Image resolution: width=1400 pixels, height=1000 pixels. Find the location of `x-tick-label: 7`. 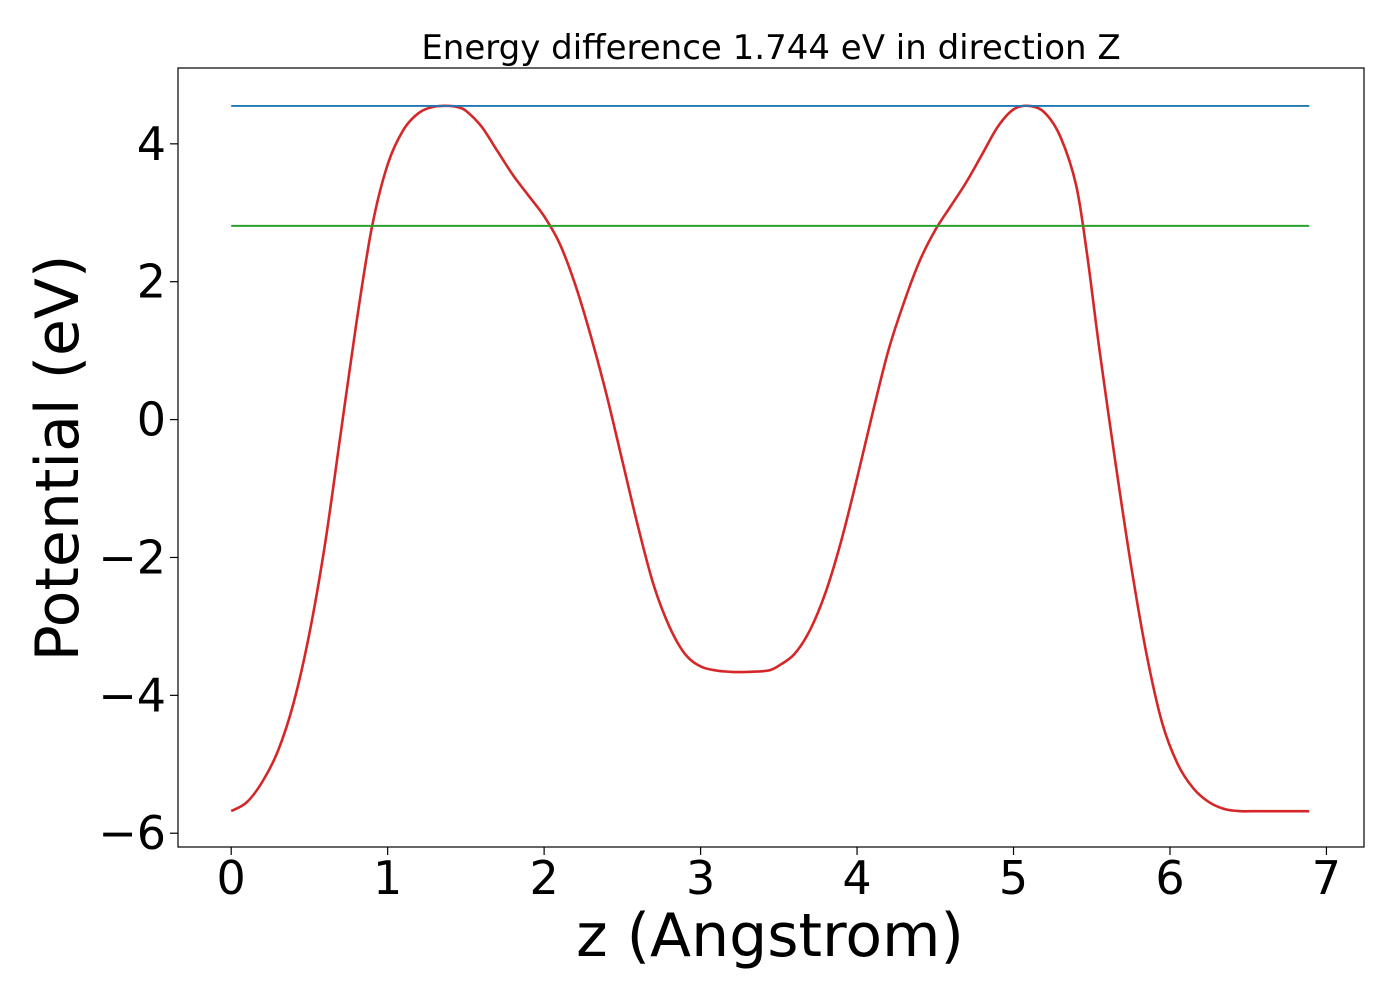

x-tick-label: 7 is located at coordinates (1326, 878).